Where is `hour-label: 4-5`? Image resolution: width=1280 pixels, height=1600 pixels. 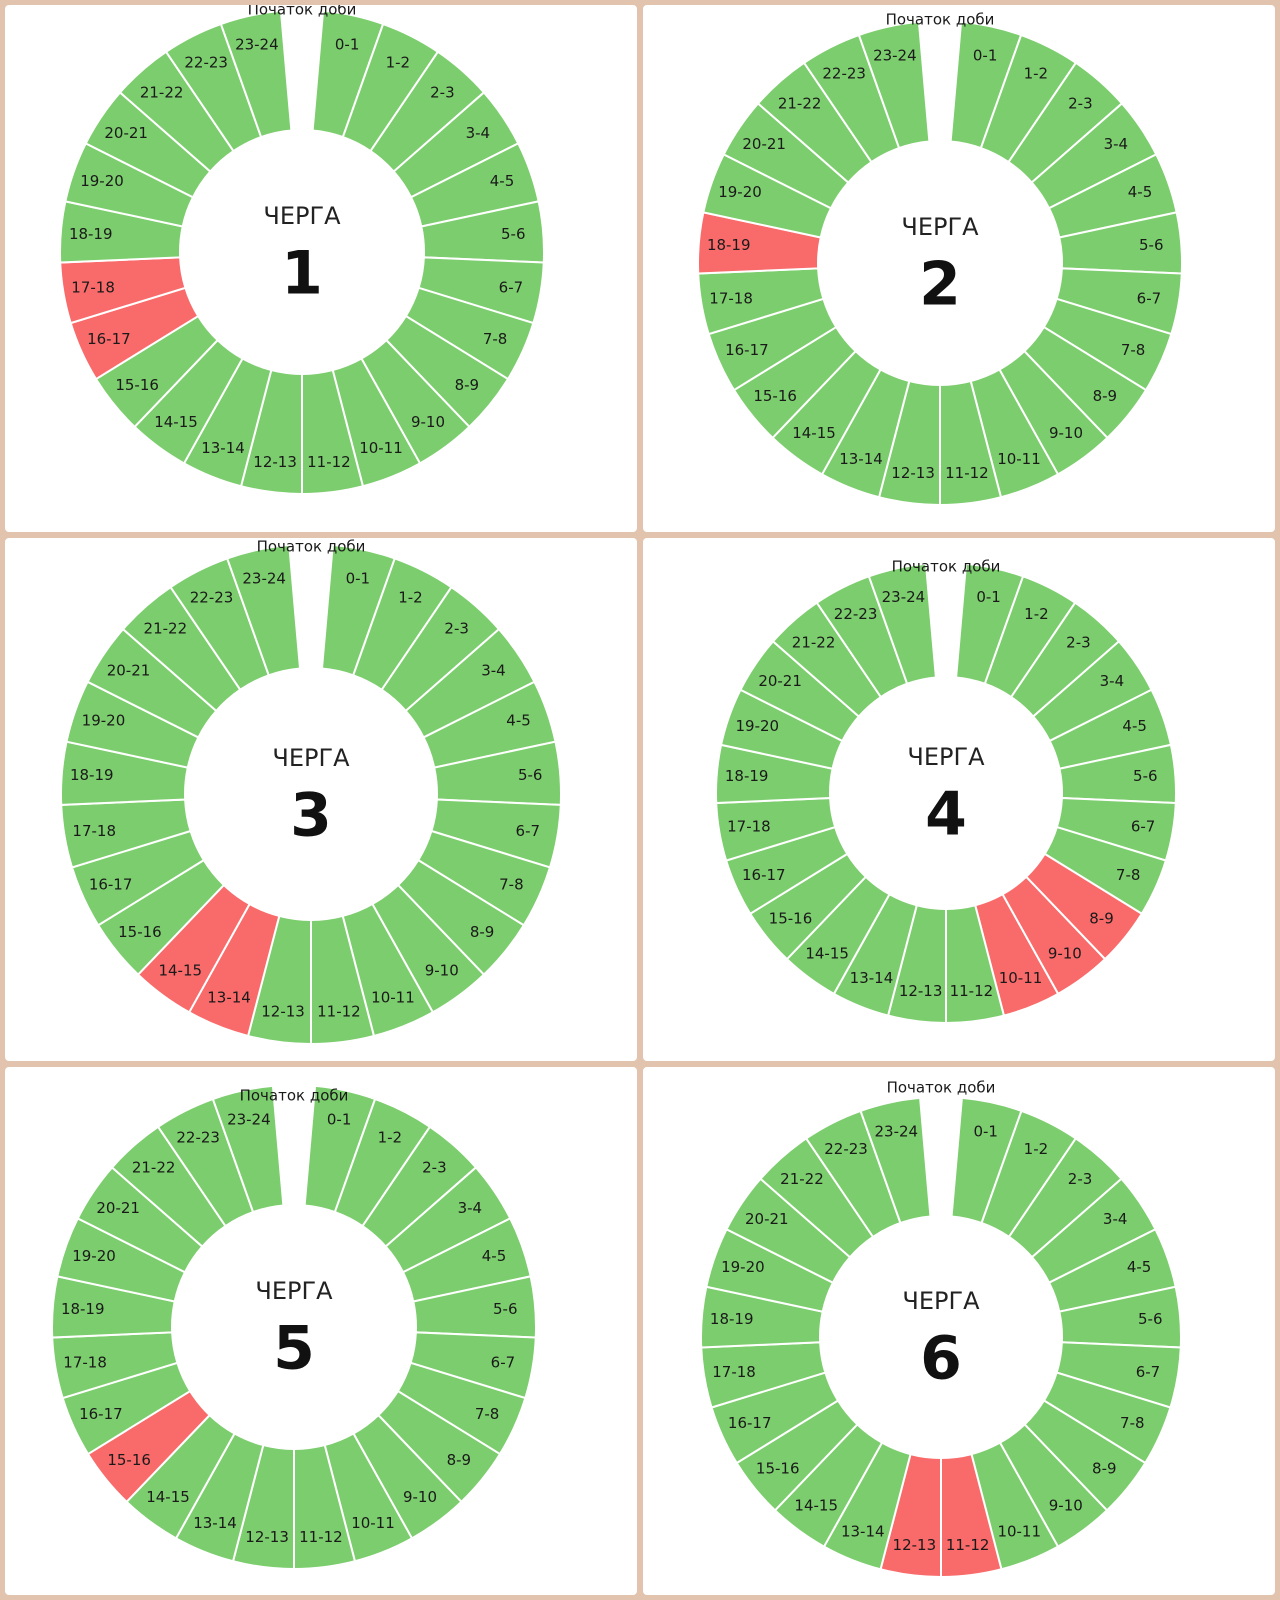 hour-label: 4-5 is located at coordinates (502, 181).